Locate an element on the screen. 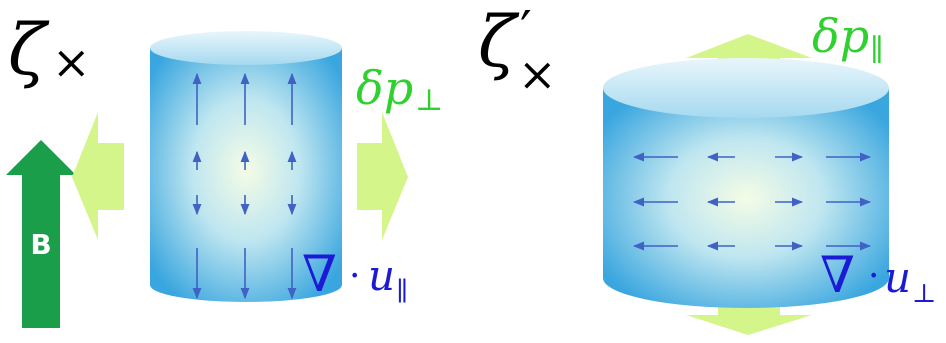 Image resolution: width=946 pixels, height=343 pixels. right-flow-arrows is located at coordinates (752, 201).